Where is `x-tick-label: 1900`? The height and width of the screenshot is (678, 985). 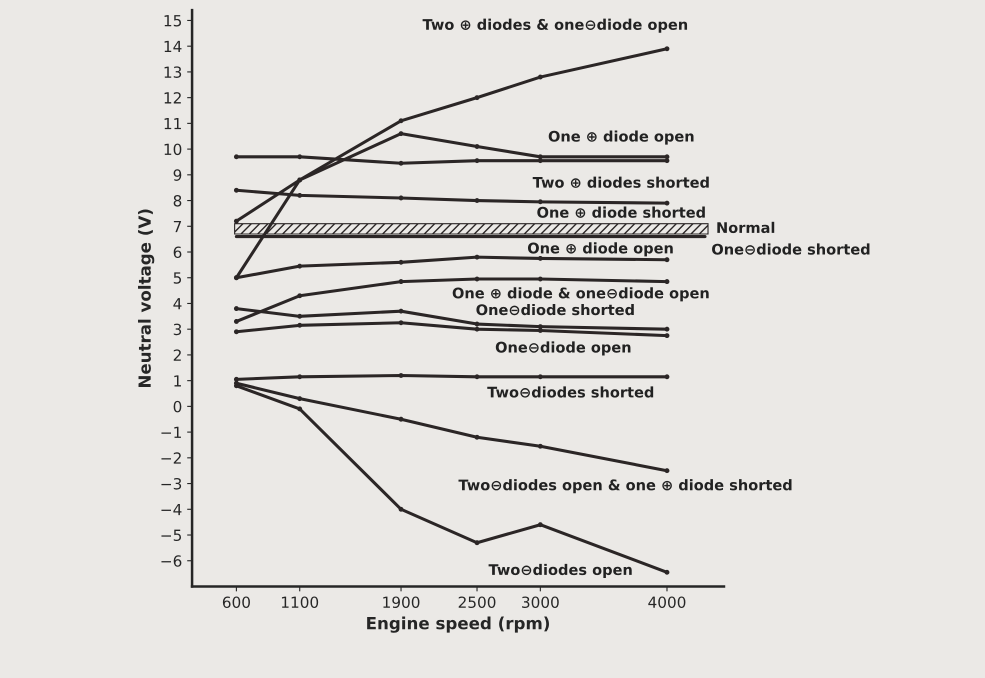
x-tick-label: 1900 is located at coordinates (401, 602).